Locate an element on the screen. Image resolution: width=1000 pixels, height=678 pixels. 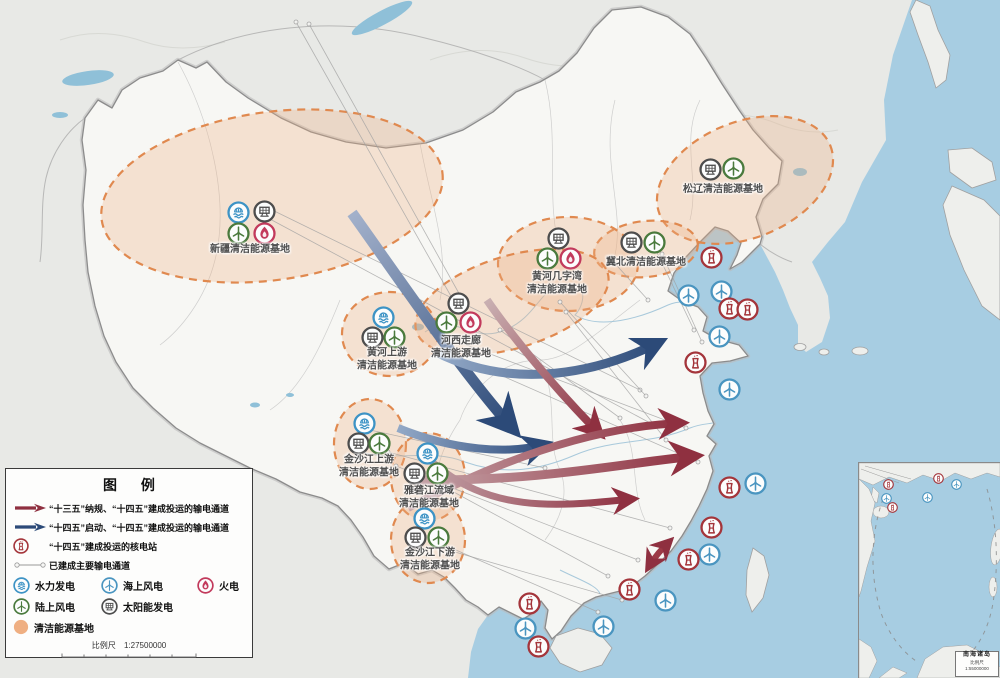
scale-label: 比例尺 is located at coordinates (103, 645).